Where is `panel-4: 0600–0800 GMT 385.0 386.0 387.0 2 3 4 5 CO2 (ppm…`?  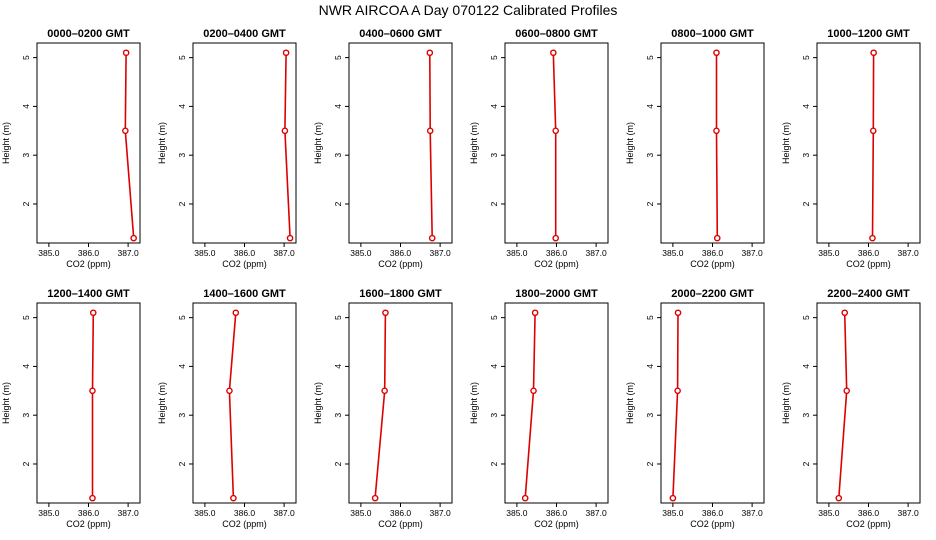 panel-4: 0600–0800 GMT 385.0 386.0 387.0 2 3 4 5 CO2 (ppm… is located at coordinates (539, 148).